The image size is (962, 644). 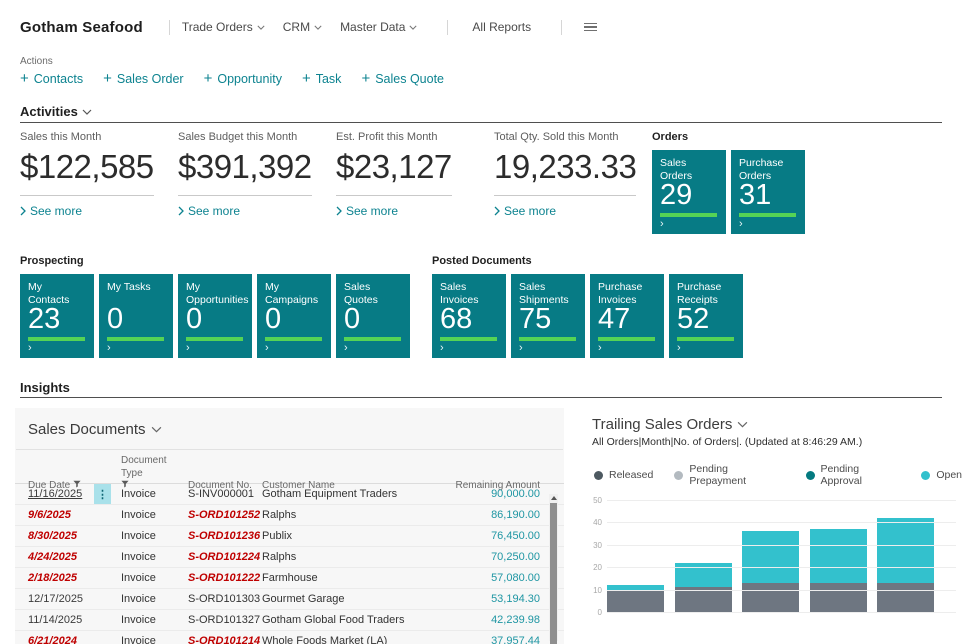 What do you see at coordinates (481, 111) in the screenshot?
I see `activities-section-header: Activities` at bounding box center [481, 111].